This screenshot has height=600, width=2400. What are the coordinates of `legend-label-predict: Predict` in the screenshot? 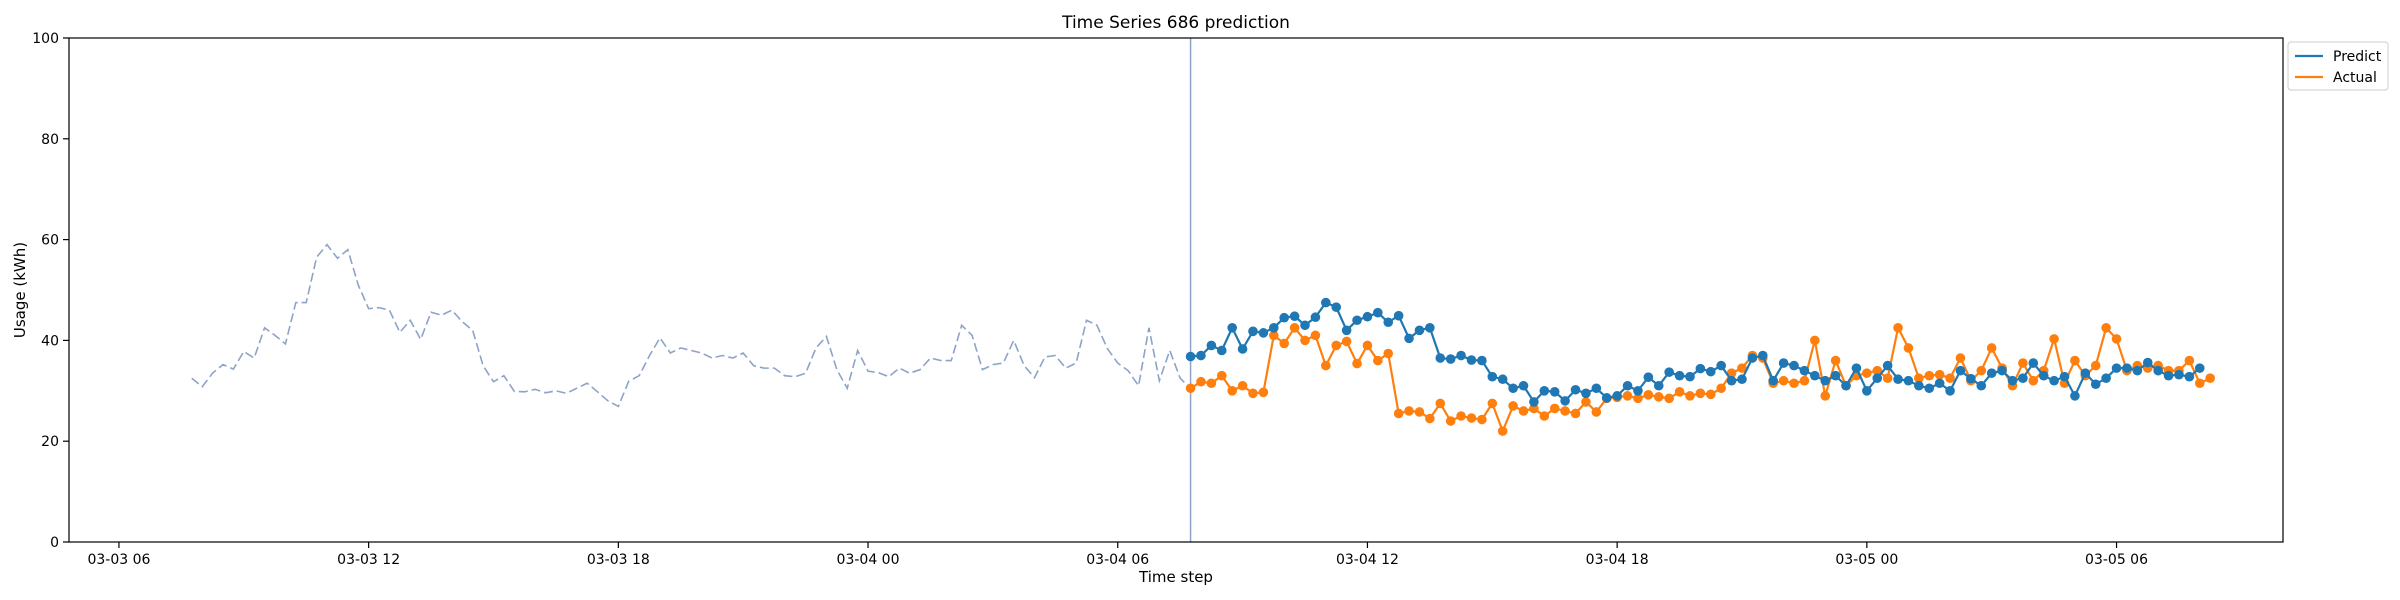 It's located at (2357, 57).